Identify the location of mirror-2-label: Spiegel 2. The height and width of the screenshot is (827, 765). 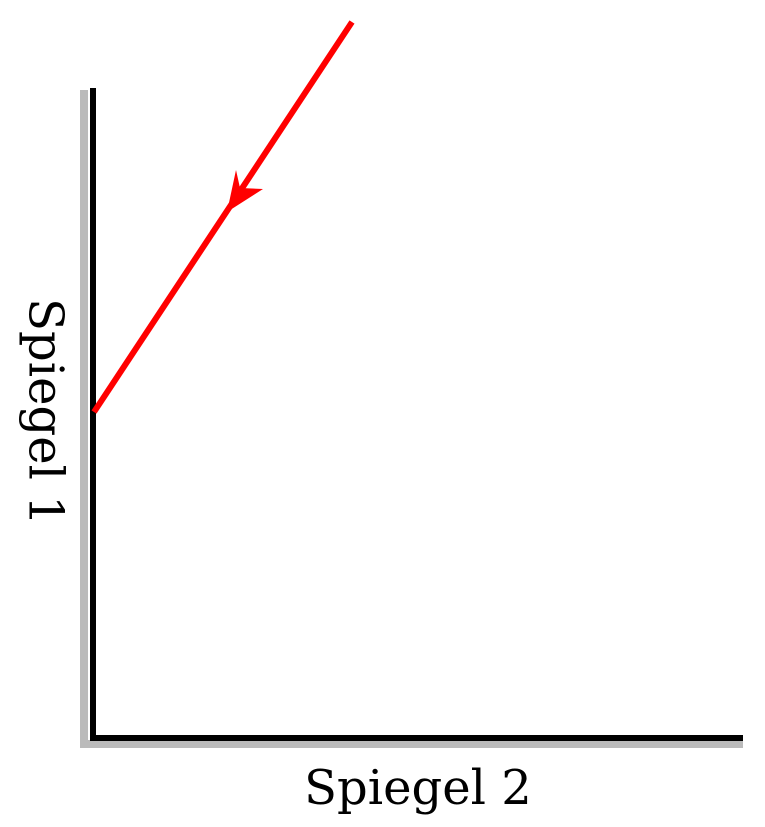
(418, 788).